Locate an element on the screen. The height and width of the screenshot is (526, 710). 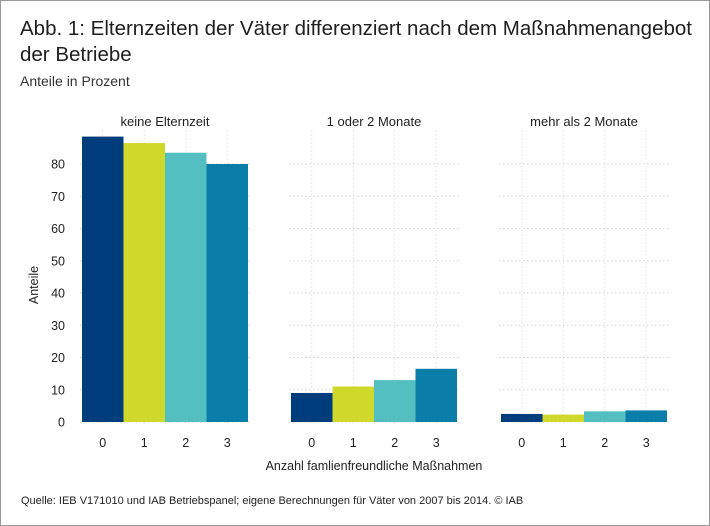
x-axis-title: Anzahl famlienfreundliche Maßnahmen is located at coordinates (374, 466).